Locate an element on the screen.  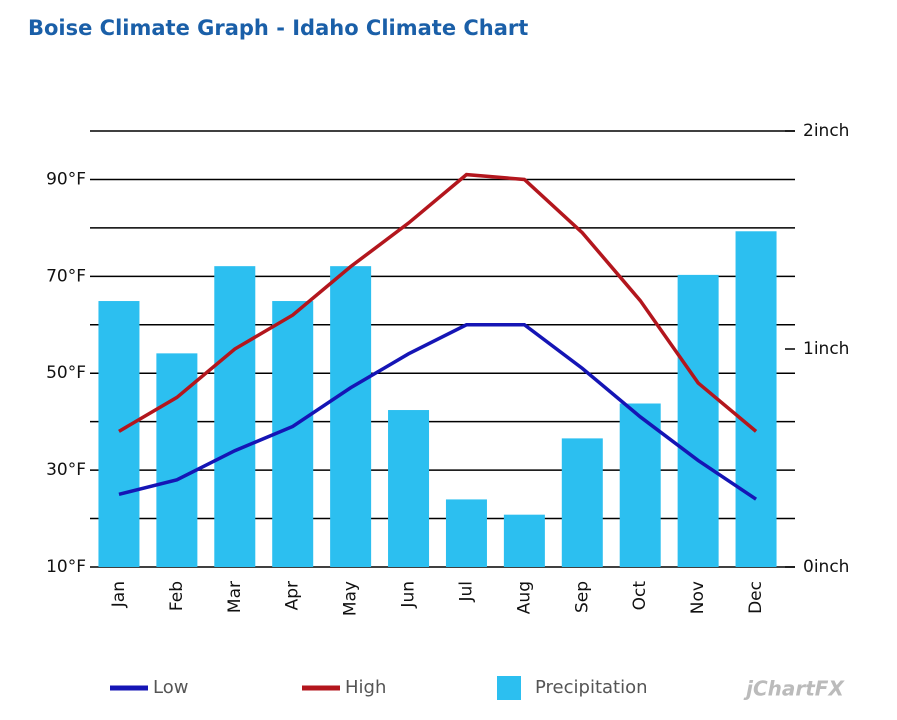
y-tick-label: 70°F is located at coordinates (66, 276).